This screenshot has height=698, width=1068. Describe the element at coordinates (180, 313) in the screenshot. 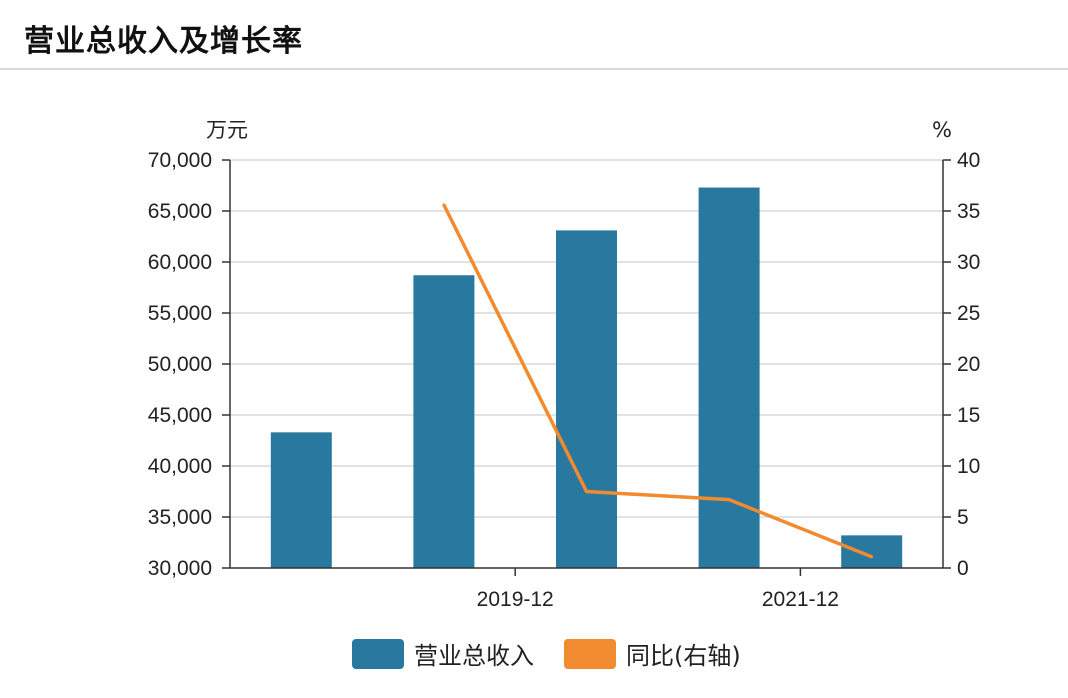

I see `left-tick-label: 55,000` at that location.